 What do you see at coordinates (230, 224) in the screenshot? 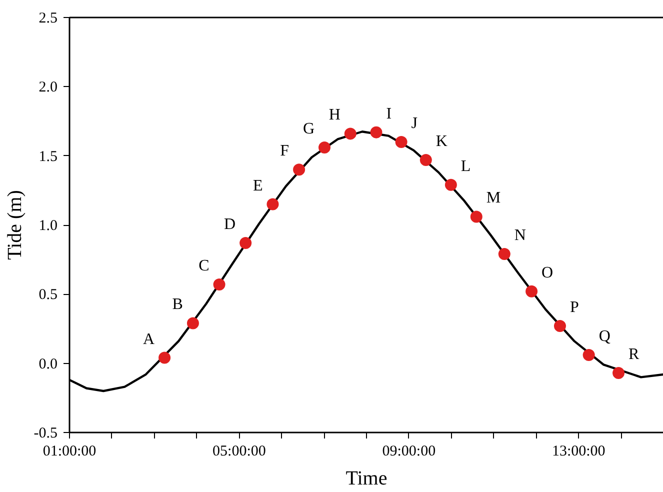
I see `annotation: D` at bounding box center [230, 224].